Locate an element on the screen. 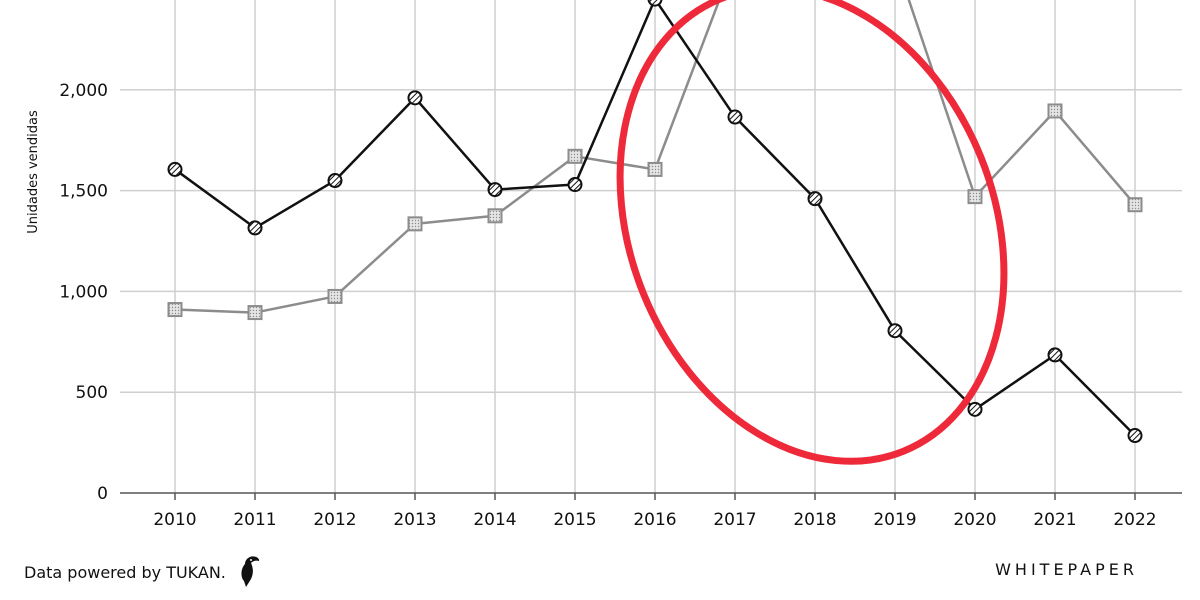 The height and width of the screenshot is (600, 1200). toucan-icon is located at coordinates (250, 571).